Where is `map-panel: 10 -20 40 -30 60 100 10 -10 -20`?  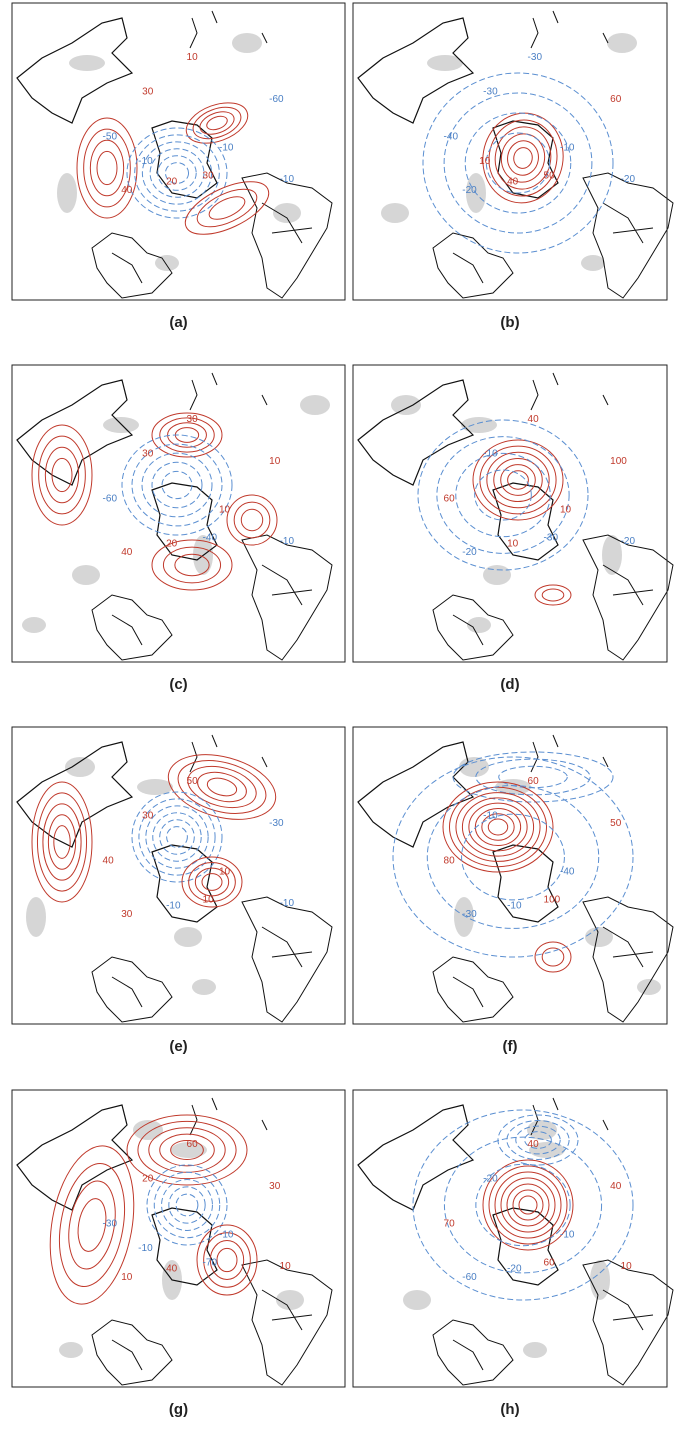
map-panel: 10 -20 40 -30 60 100 10 -10 -20 is located at coordinates (513, 513).